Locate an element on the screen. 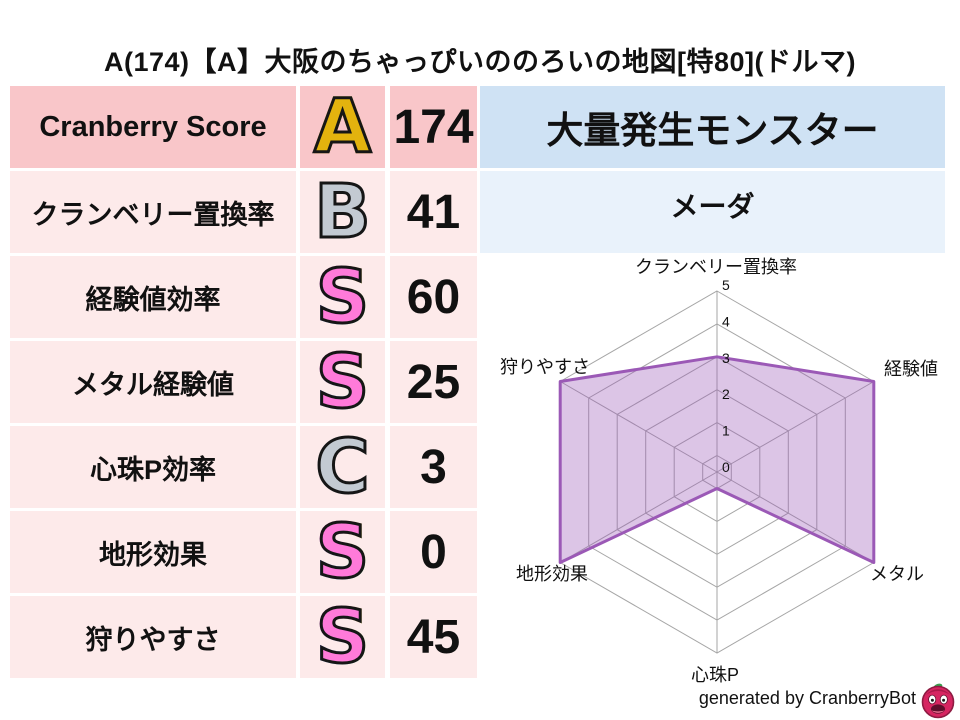 The image size is (960, 720). radar-tick-label: 3 is located at coordinates (726, 358).